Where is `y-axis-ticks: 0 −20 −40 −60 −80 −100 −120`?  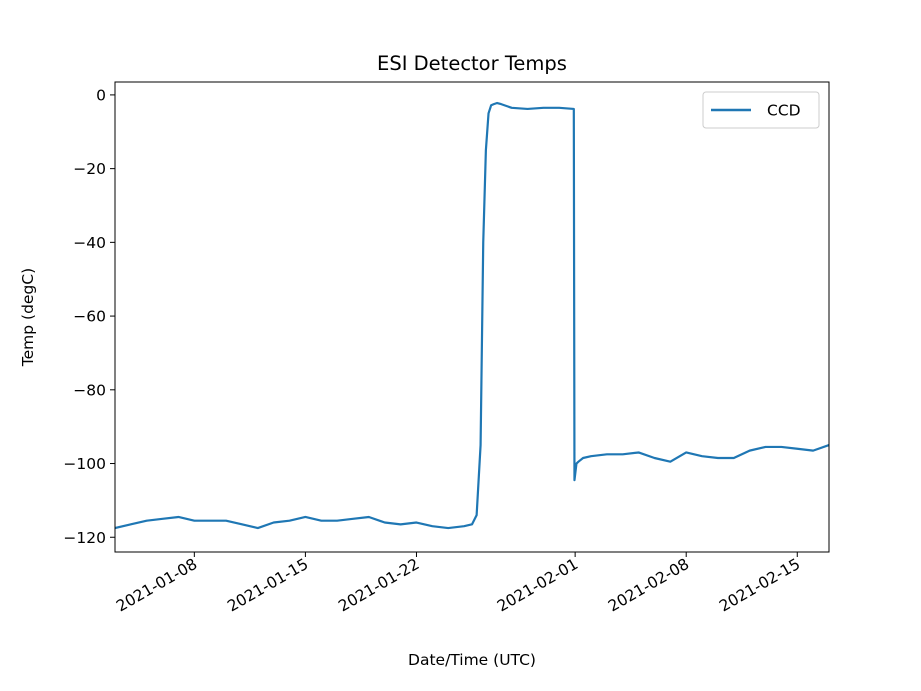 y-axis-ticks: 0 −20 −40 −60 −80 −100 −120 is located at coordinates (89, 316).